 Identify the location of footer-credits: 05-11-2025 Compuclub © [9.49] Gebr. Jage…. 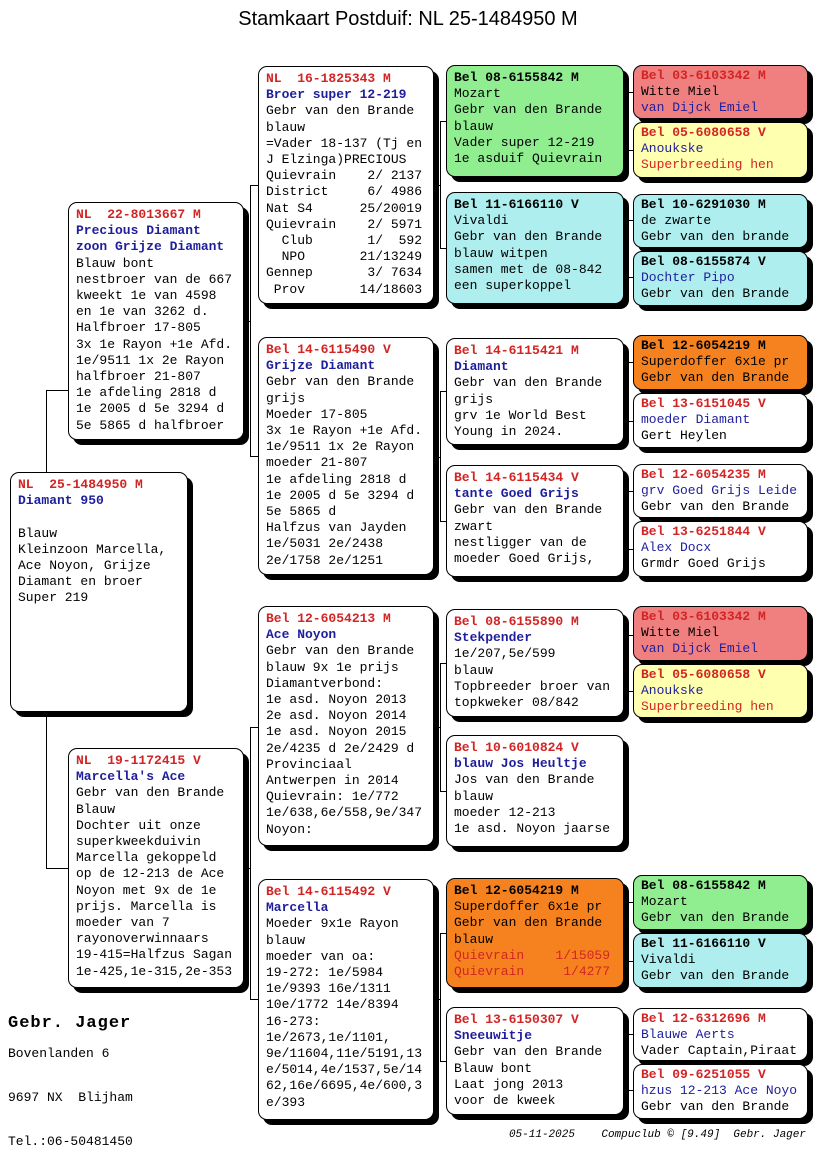
(657, 1135).